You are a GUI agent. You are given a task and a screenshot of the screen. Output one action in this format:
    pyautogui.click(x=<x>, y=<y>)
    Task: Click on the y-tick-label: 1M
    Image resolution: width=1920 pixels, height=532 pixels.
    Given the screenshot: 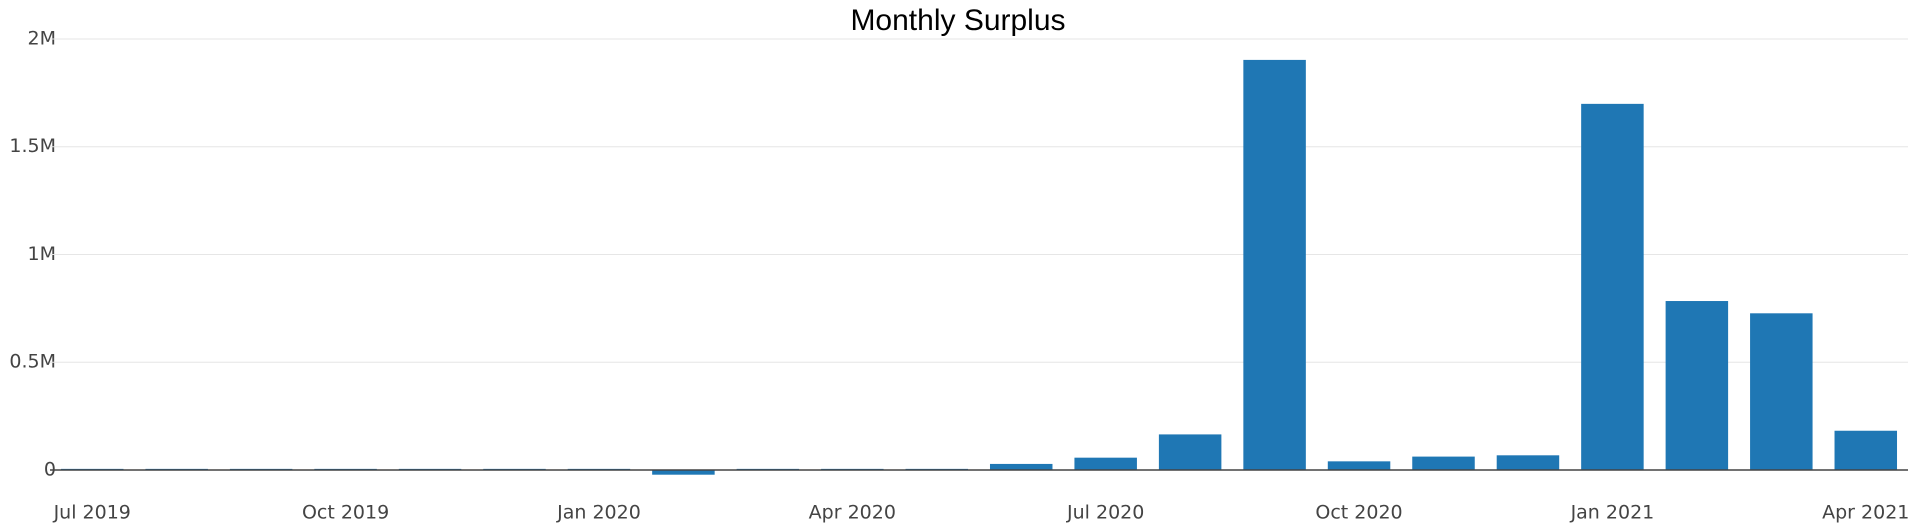 What is the action you would take?
    pyautogui.click(x=42, y=254)
    